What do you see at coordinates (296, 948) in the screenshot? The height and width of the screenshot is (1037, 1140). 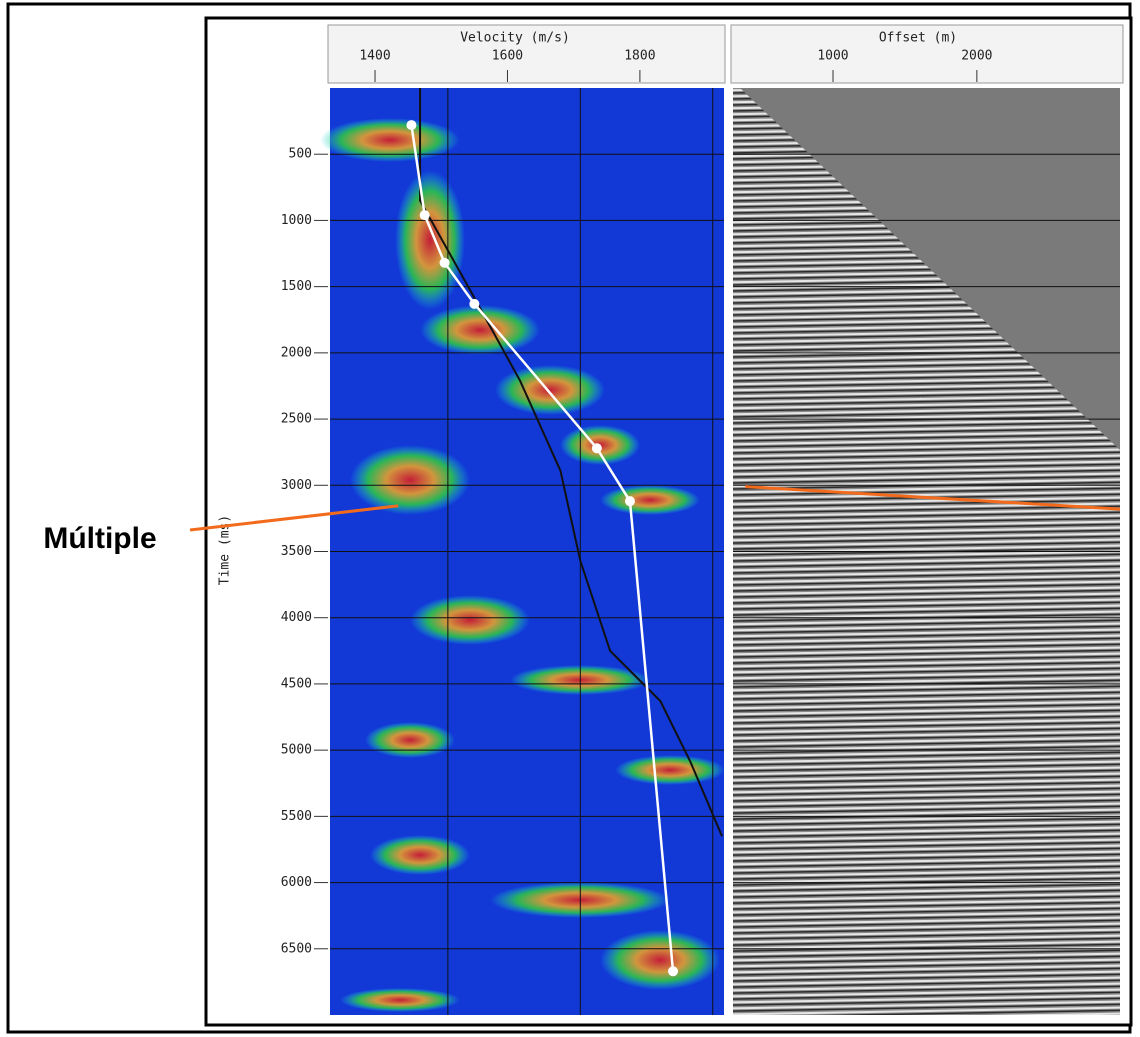 I see `y-tick-label: 6500` at bounding box center [296, 948].